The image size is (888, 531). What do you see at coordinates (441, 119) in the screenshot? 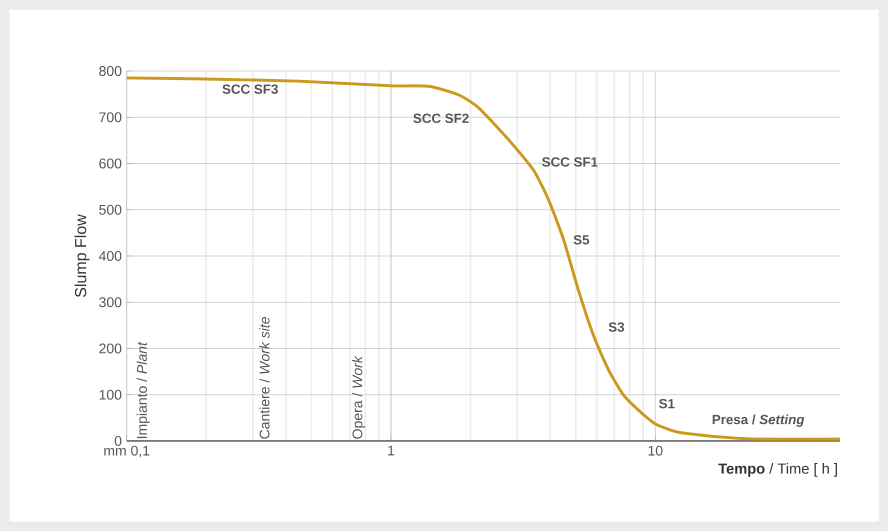
I see `annotation: SCC SF2` at bounding box center [441, 119].